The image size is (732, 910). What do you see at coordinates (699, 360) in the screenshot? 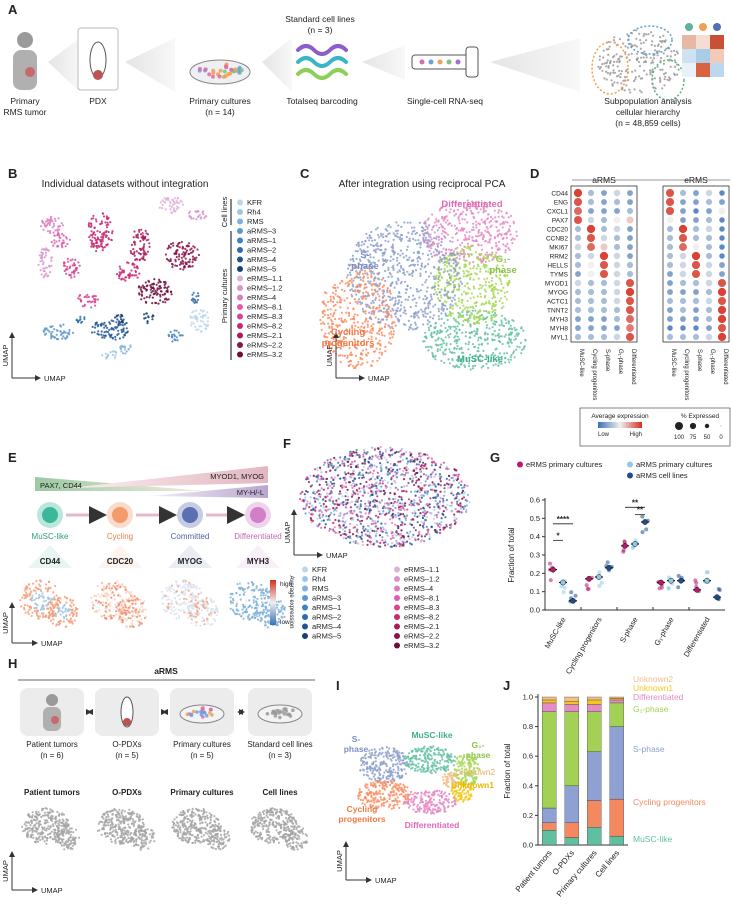
I see `x-tick-label: S-phase` at bounding box center [699, 360].